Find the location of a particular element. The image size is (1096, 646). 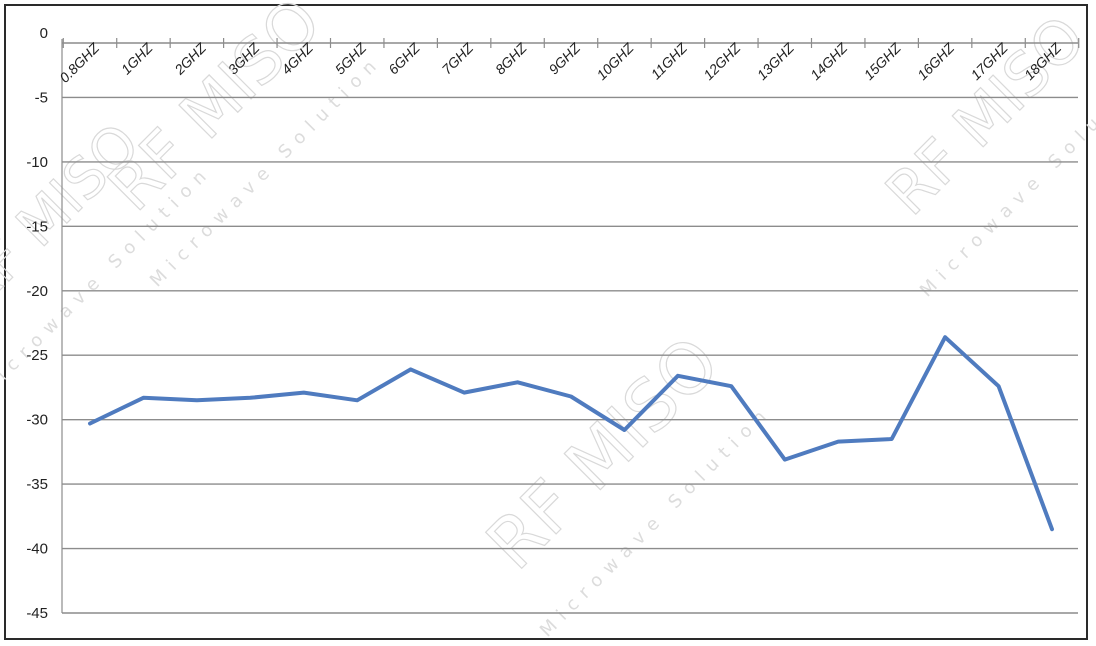

x-tick-label: 11GHZ is located at coordinates (669, 60).